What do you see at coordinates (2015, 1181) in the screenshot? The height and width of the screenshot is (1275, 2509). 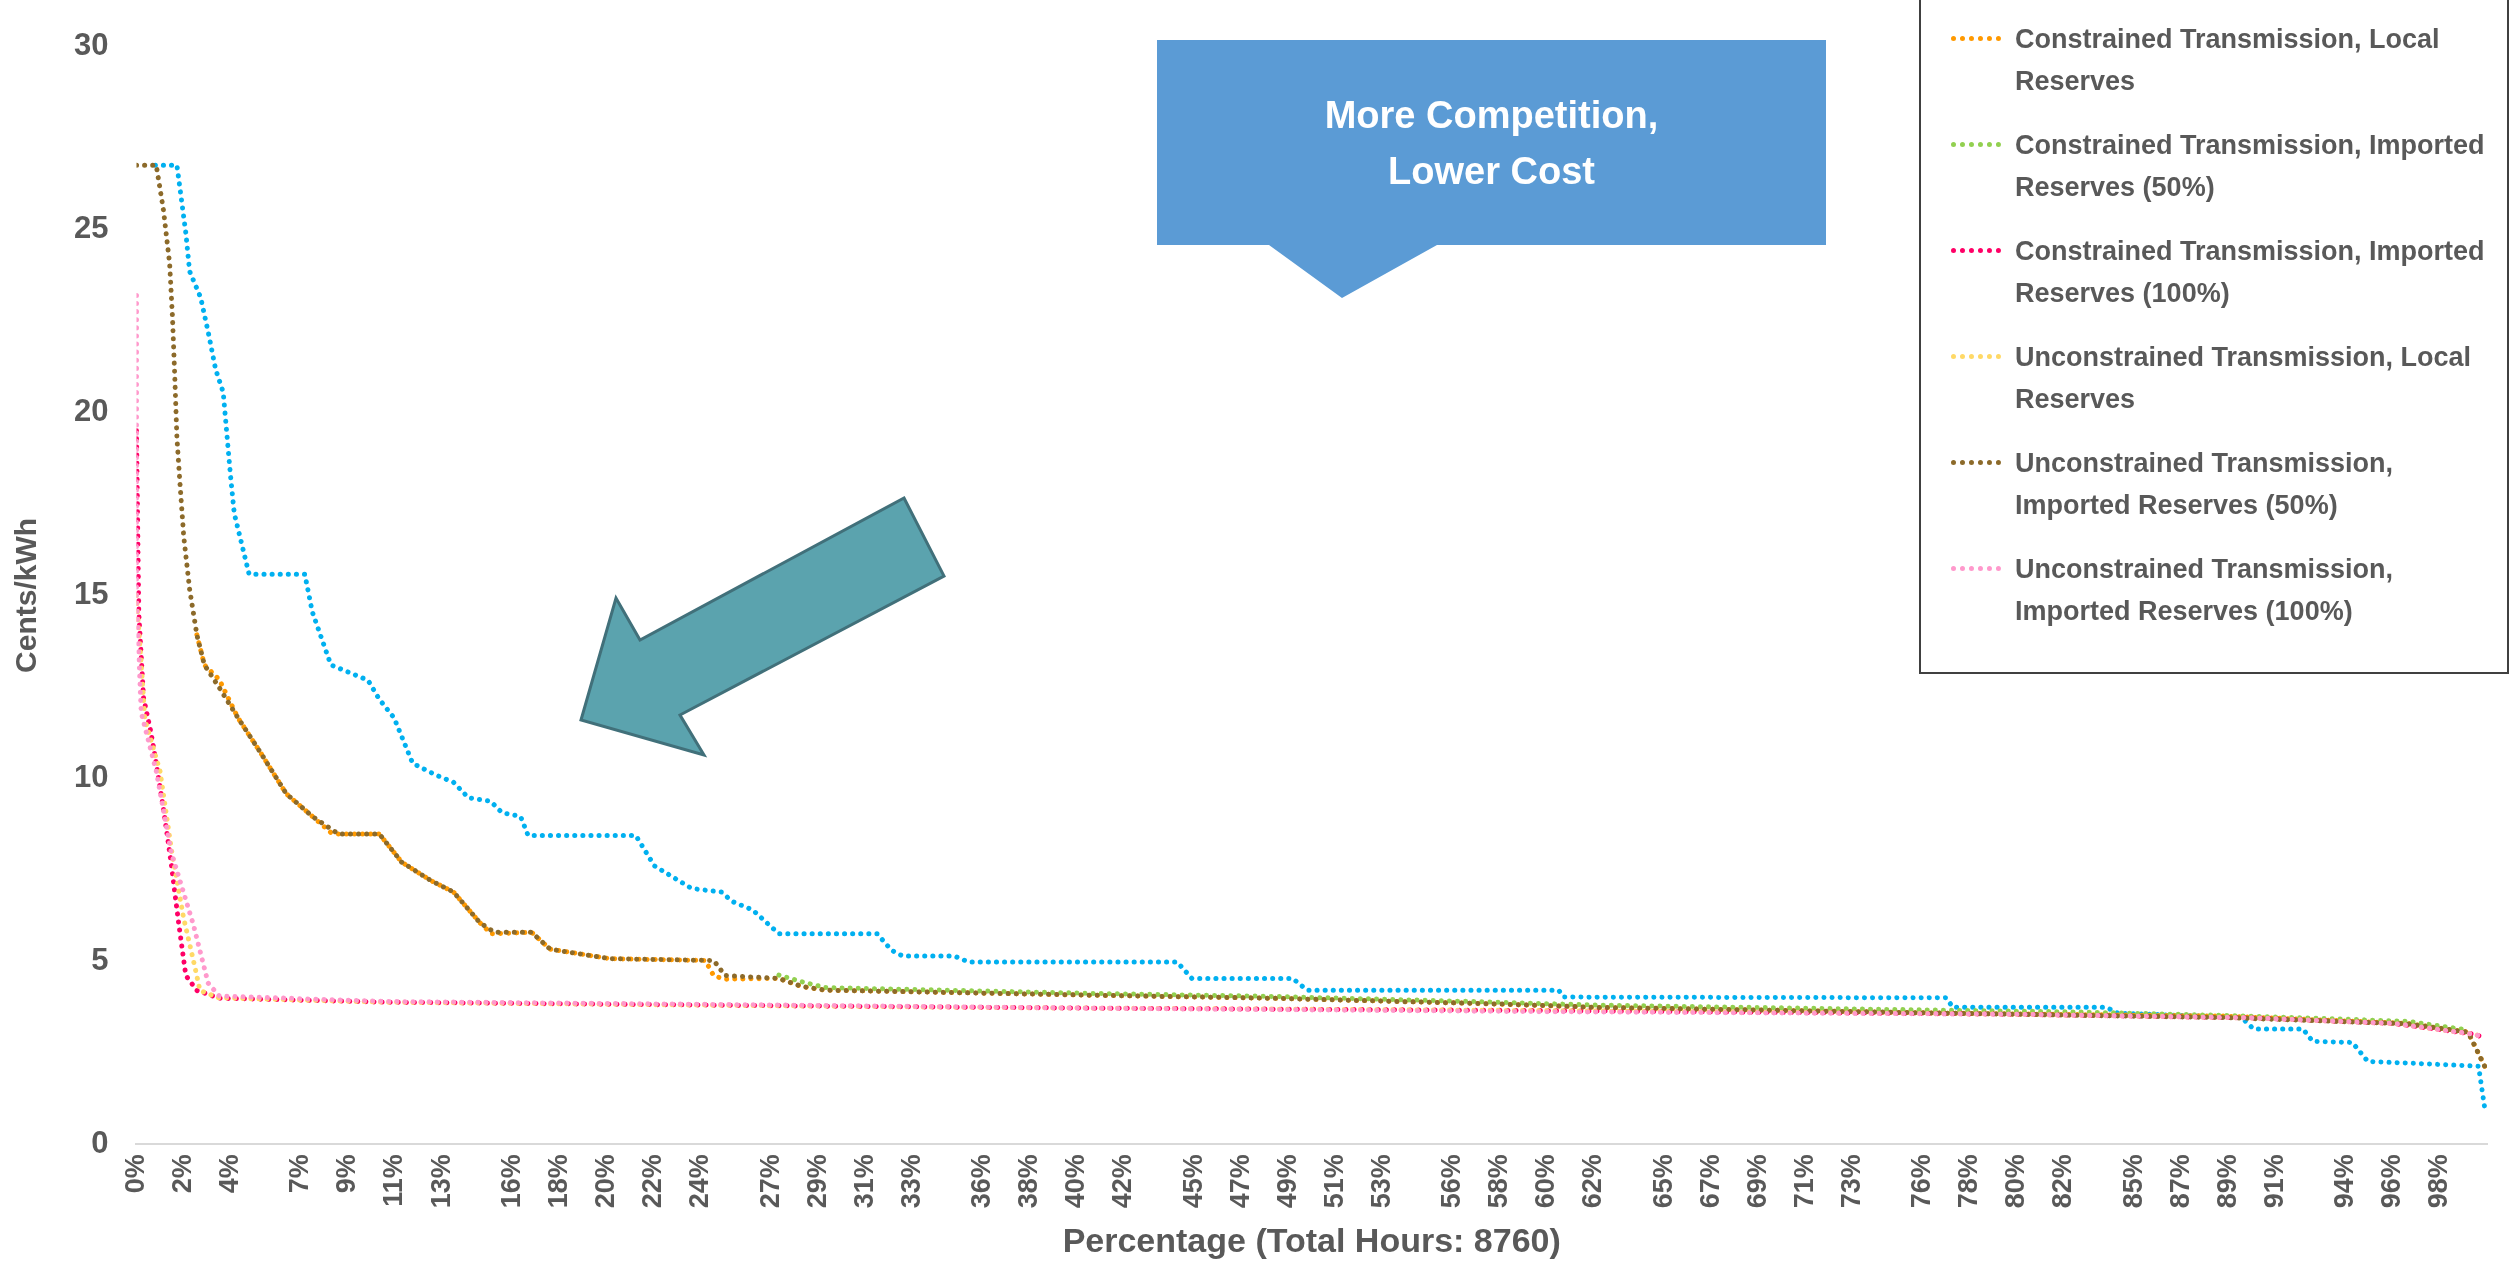 I see `x-tick-label: 80%` at bounding box center [2015, 1181].